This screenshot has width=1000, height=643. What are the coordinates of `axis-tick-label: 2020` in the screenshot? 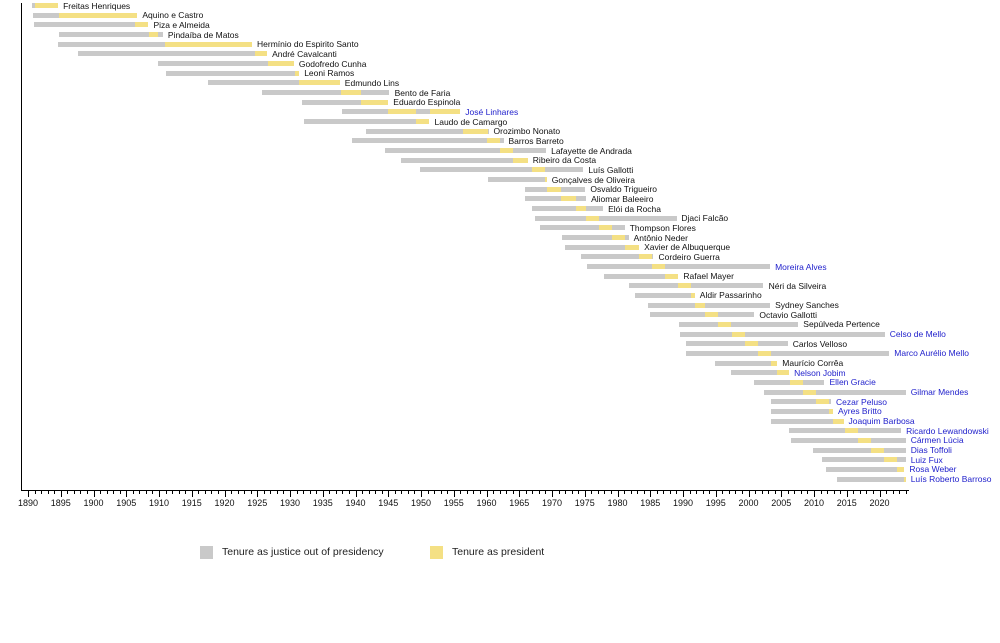 It's located at (879, 503).